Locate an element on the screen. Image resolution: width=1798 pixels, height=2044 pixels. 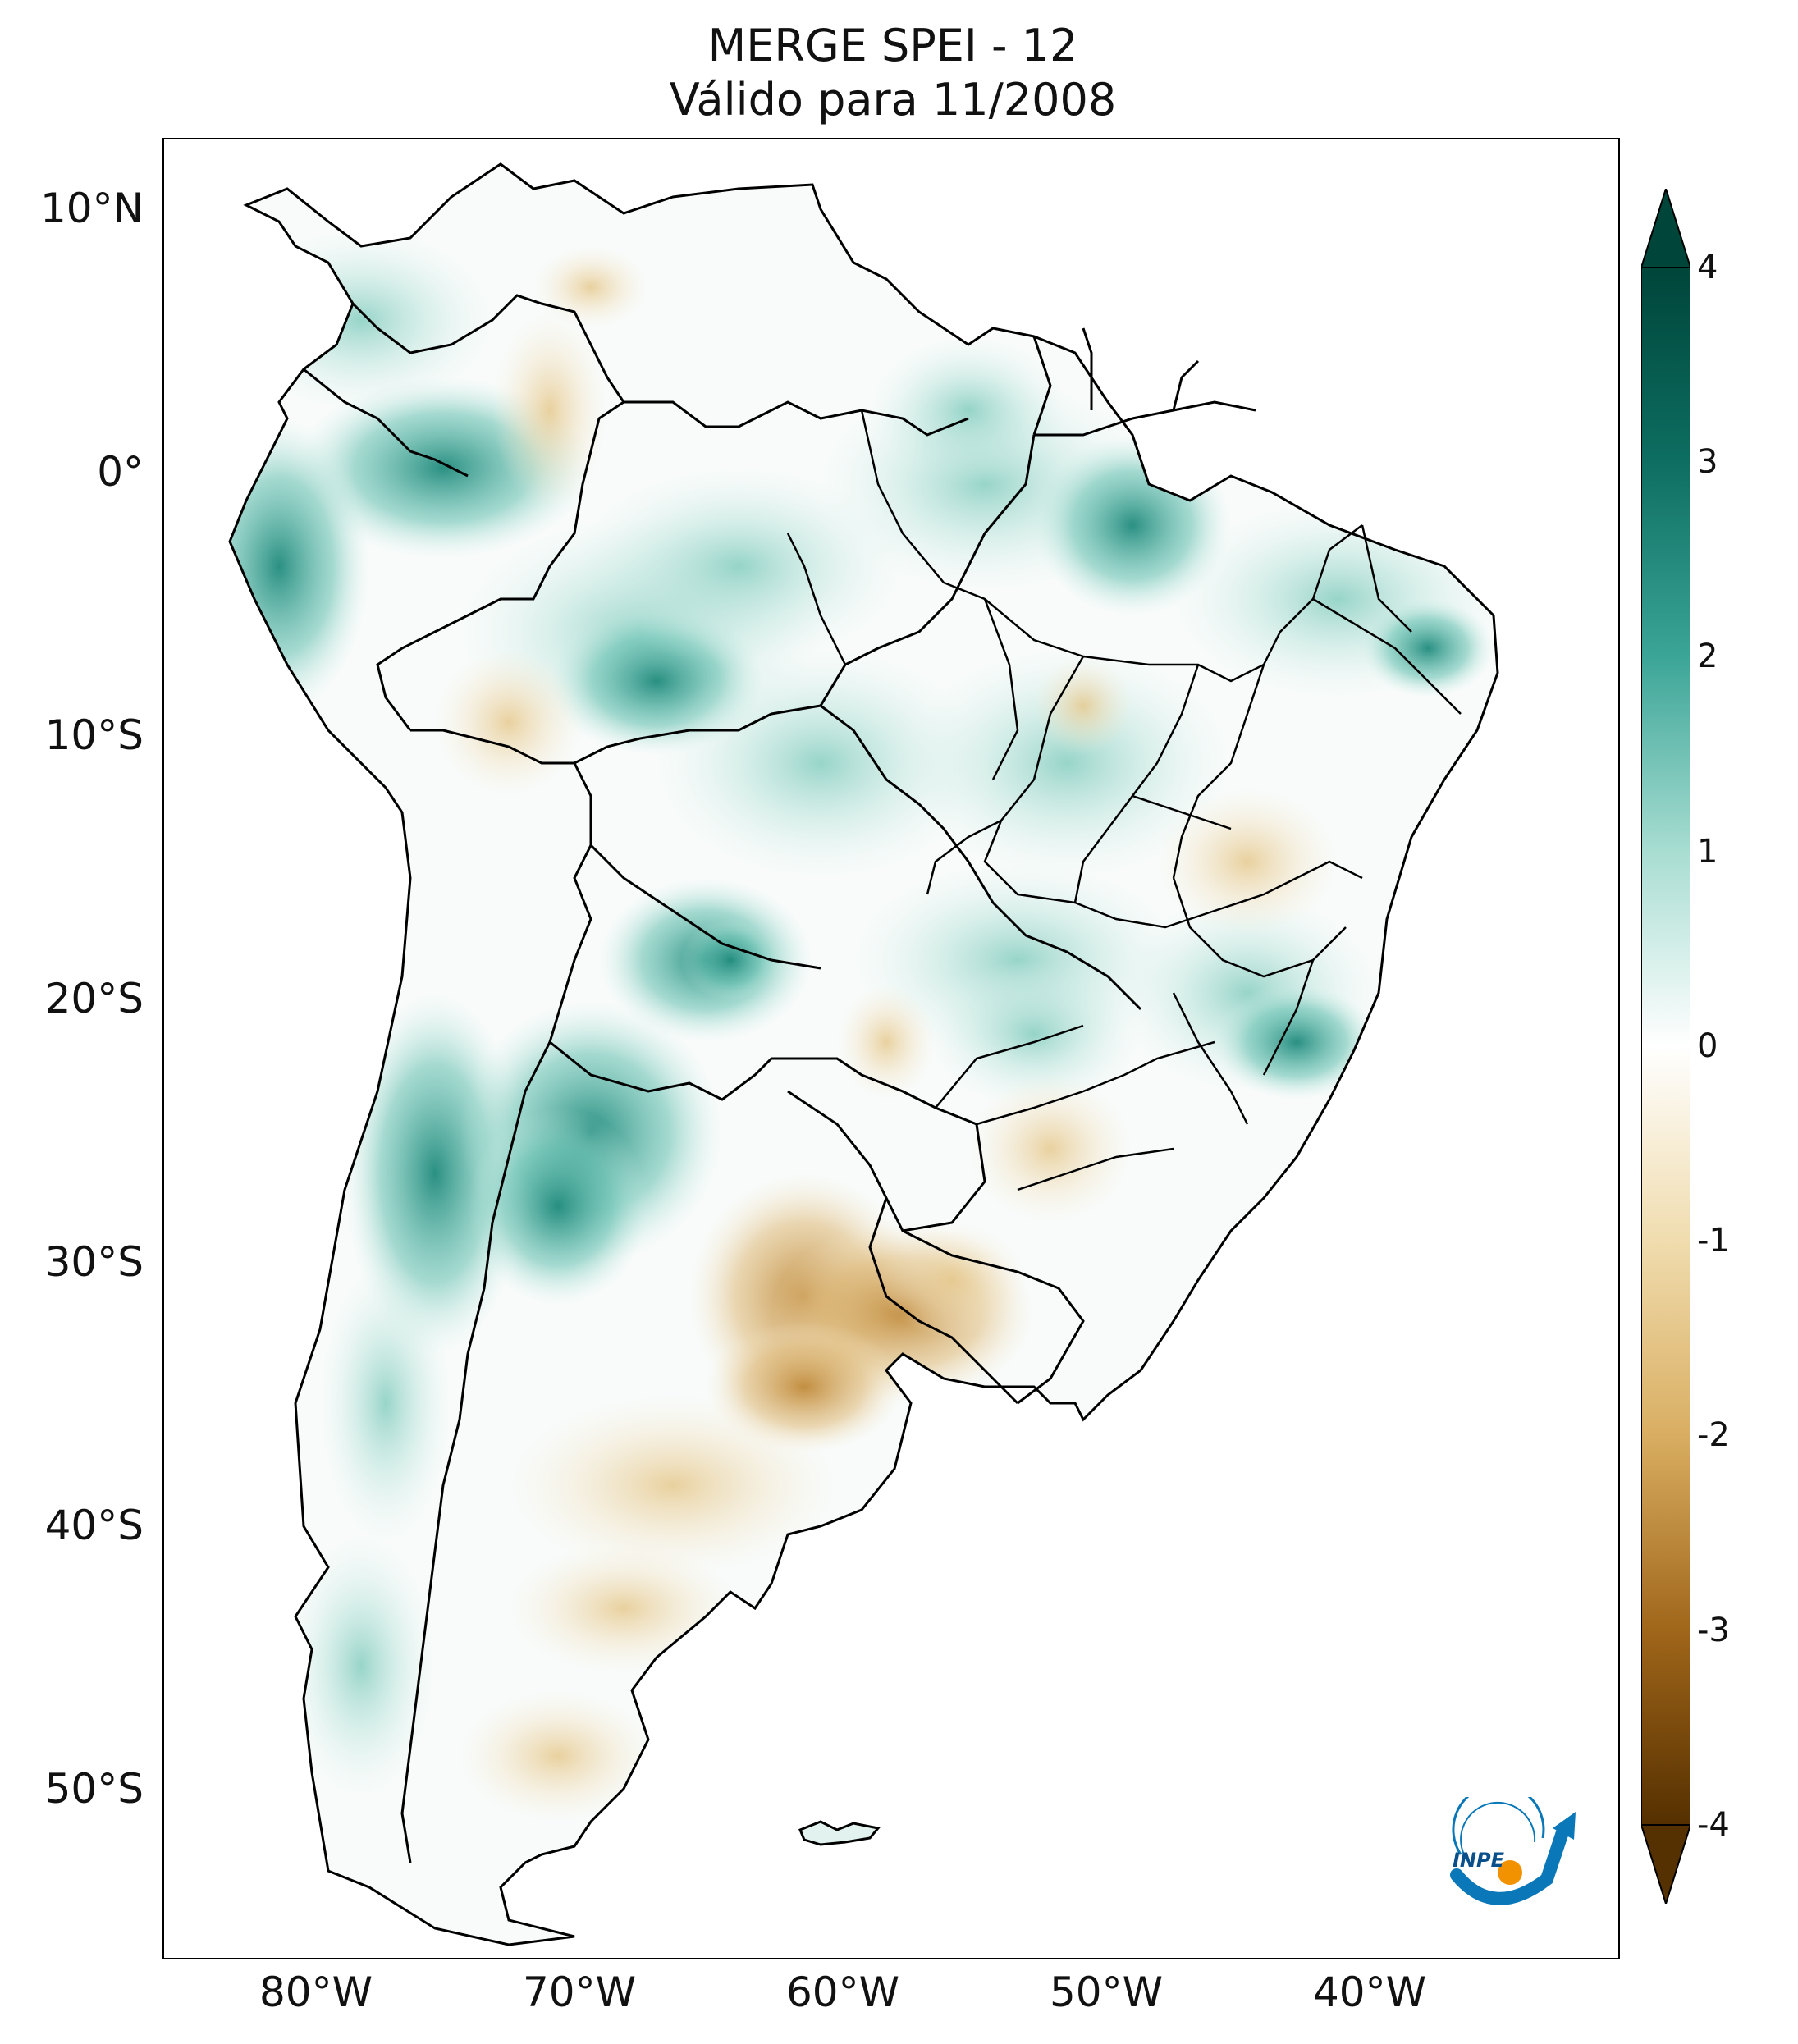
lat-label-0: 0° is located at coordinates (120, 472).